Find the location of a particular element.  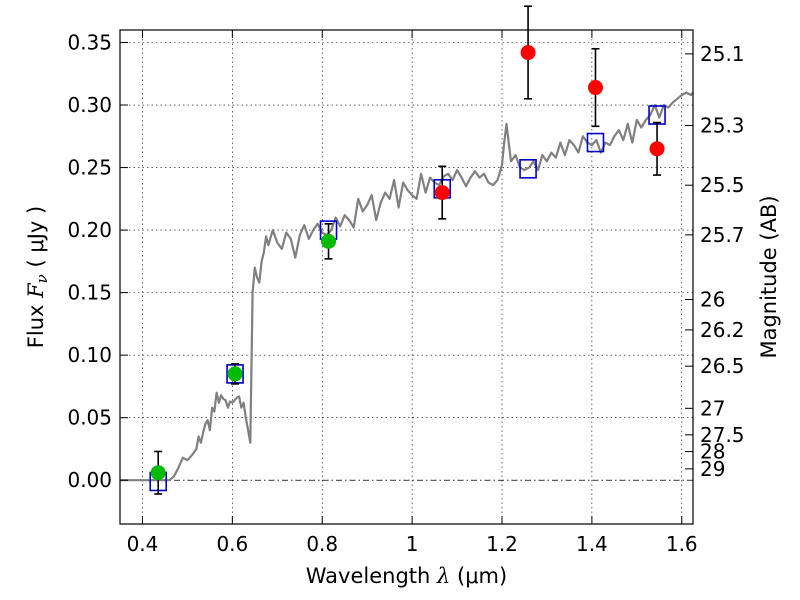

y-tick-label: 0.30 is located at coordinates (89, 105).